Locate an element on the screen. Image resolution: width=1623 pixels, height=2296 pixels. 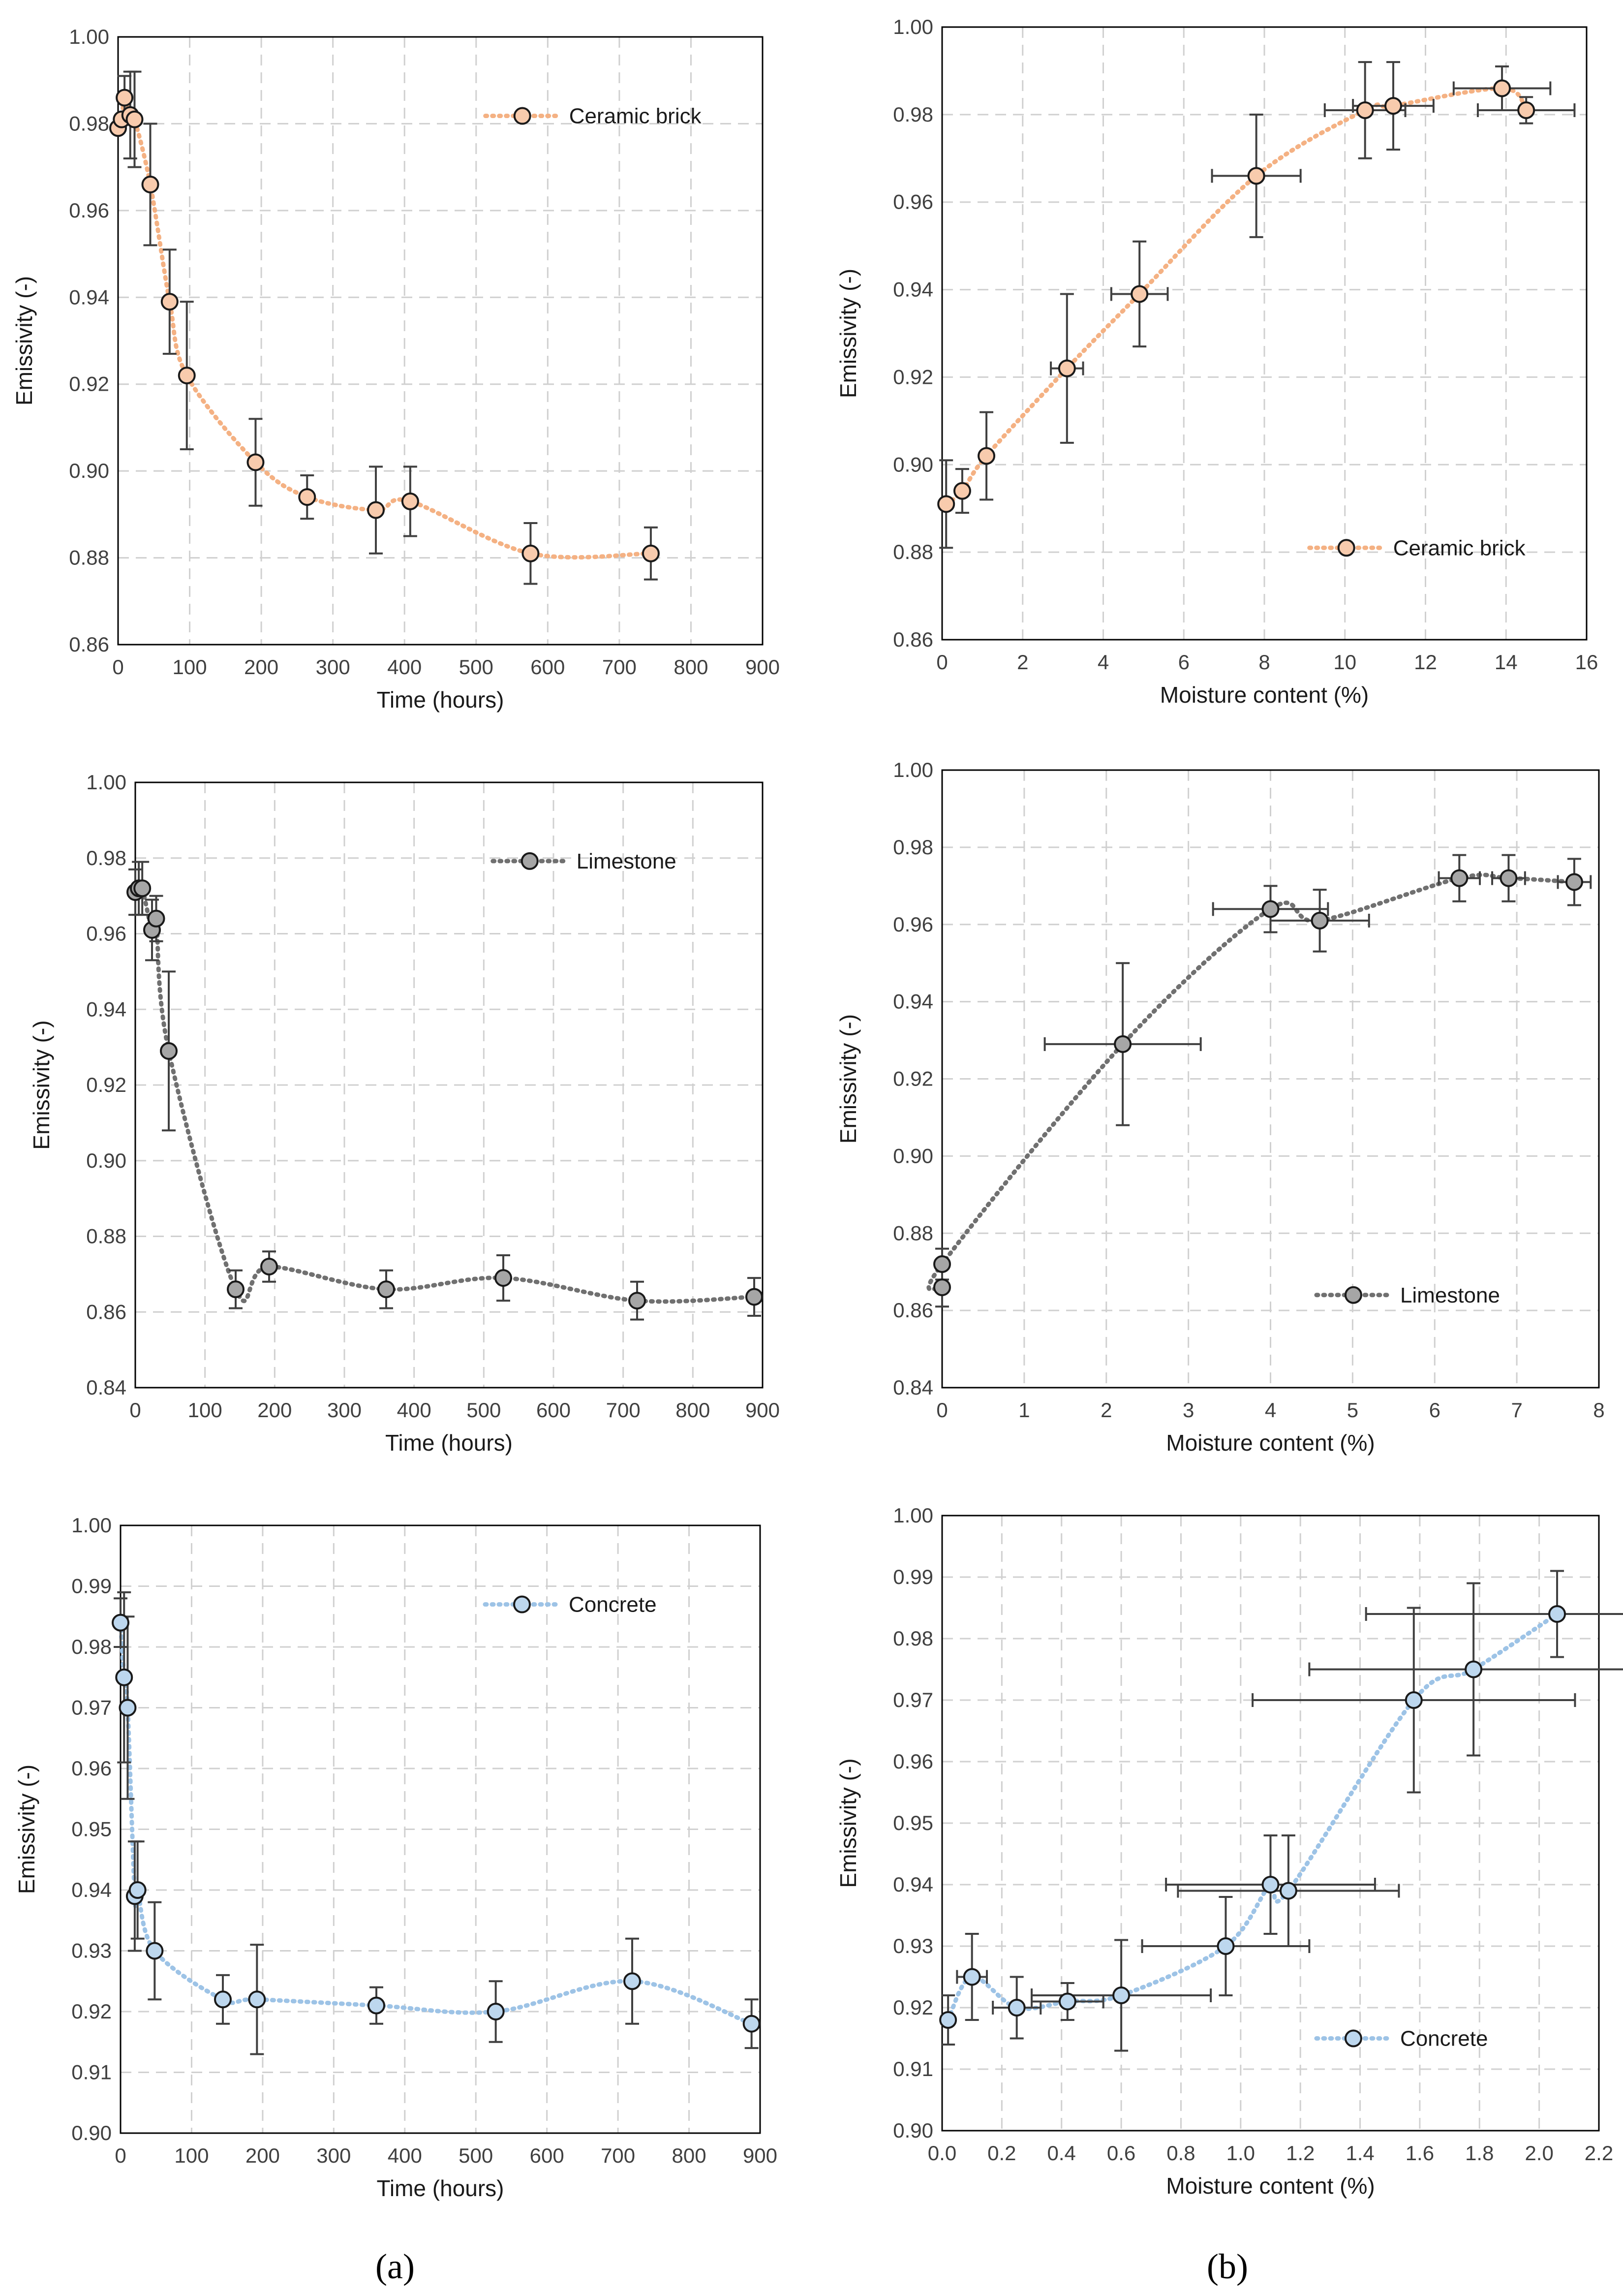
x-tick-label: 400 is located at coordinates (404, 667).